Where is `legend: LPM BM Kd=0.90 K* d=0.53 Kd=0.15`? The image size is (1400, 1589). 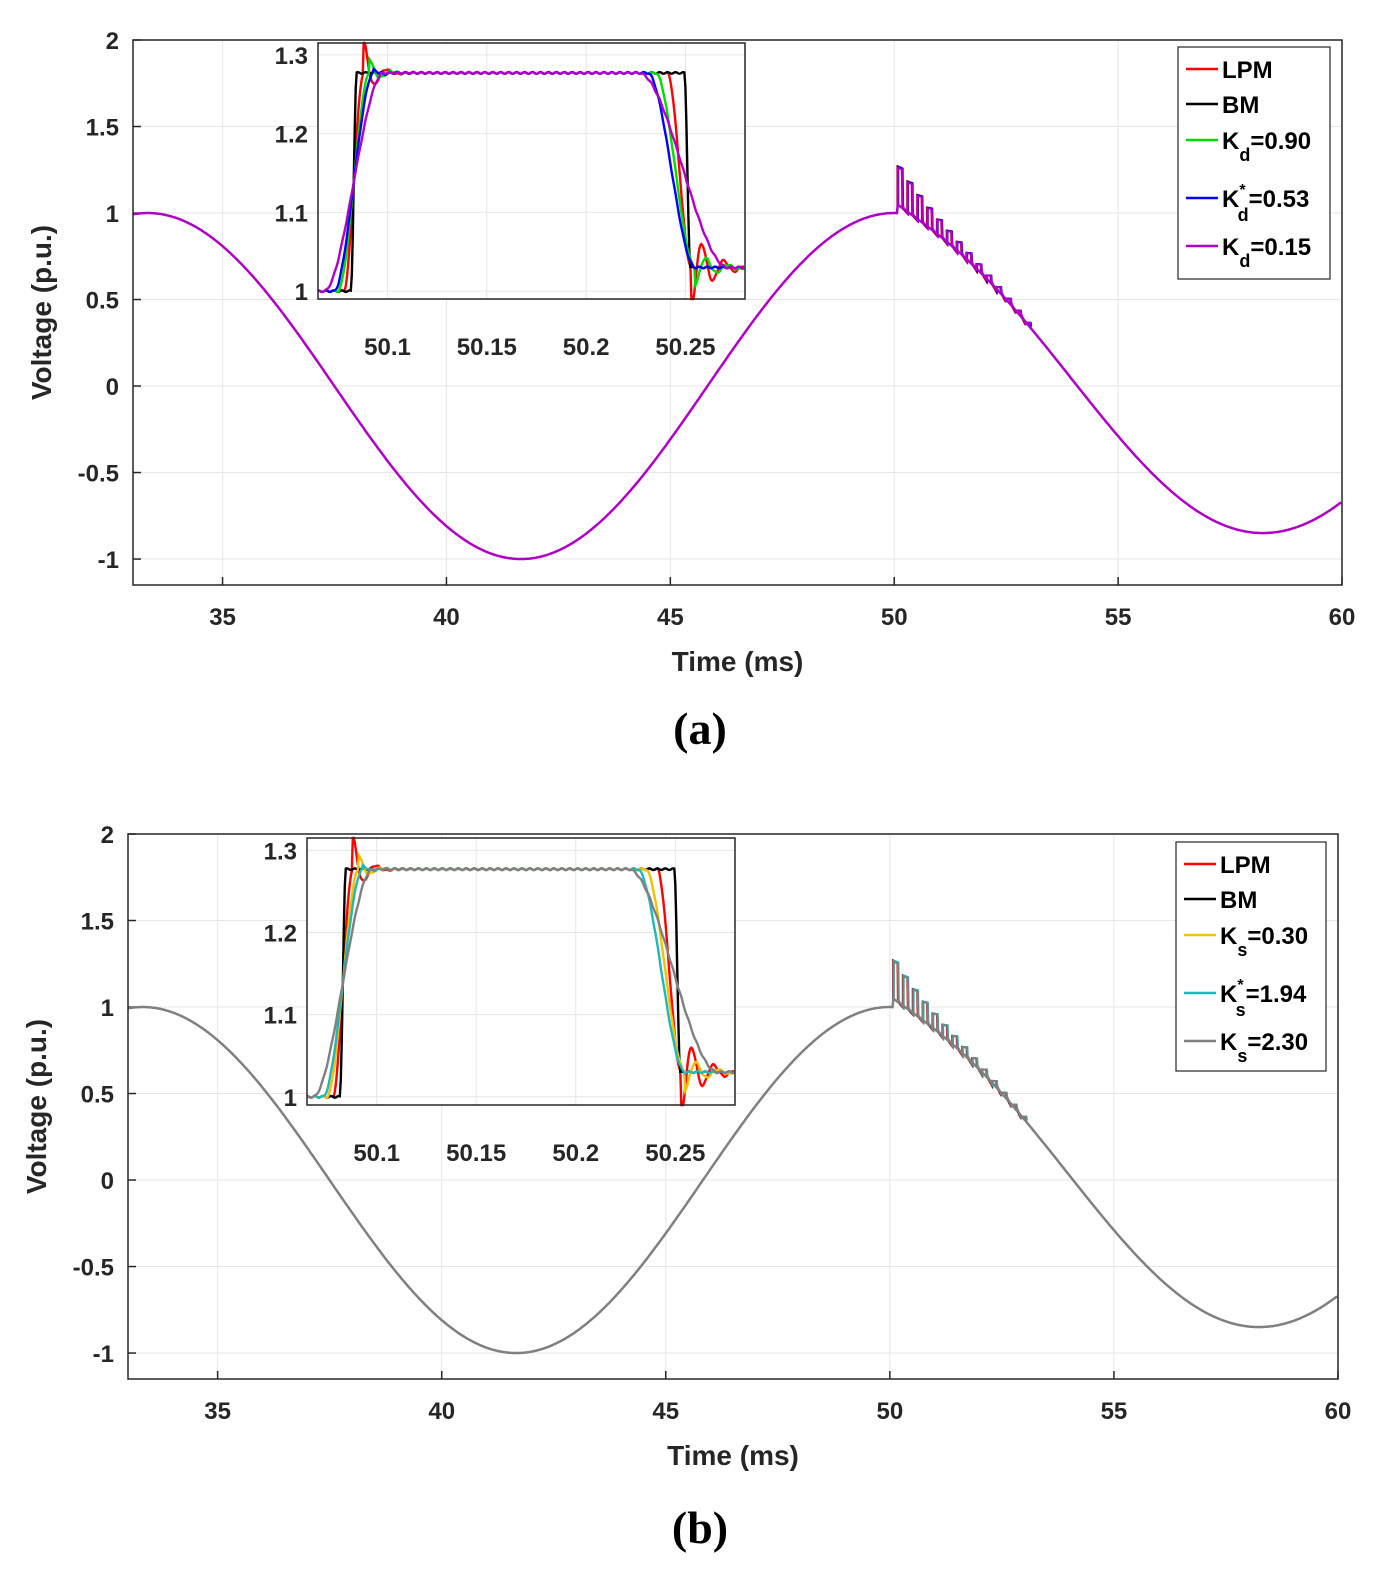 legend: LPM BM Kd=0.90 K* d=0.53 Kd=0.15 is located at coordinates (1254, 163).